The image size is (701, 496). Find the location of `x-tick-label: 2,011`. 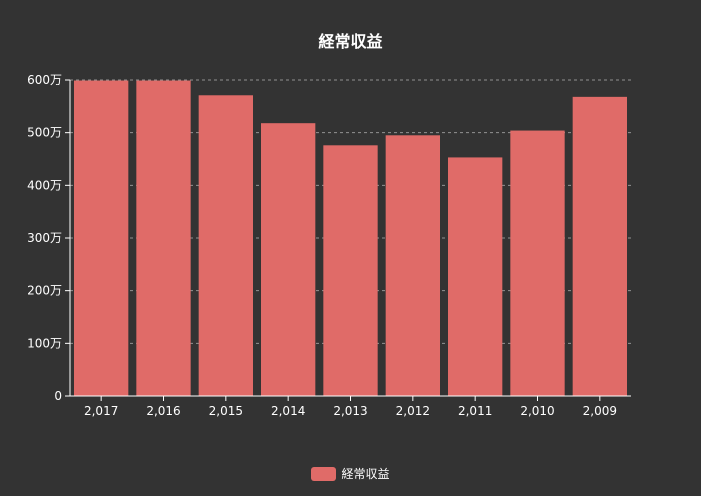

x-tick-label: 2,011 is located at coordinates (475, 411).